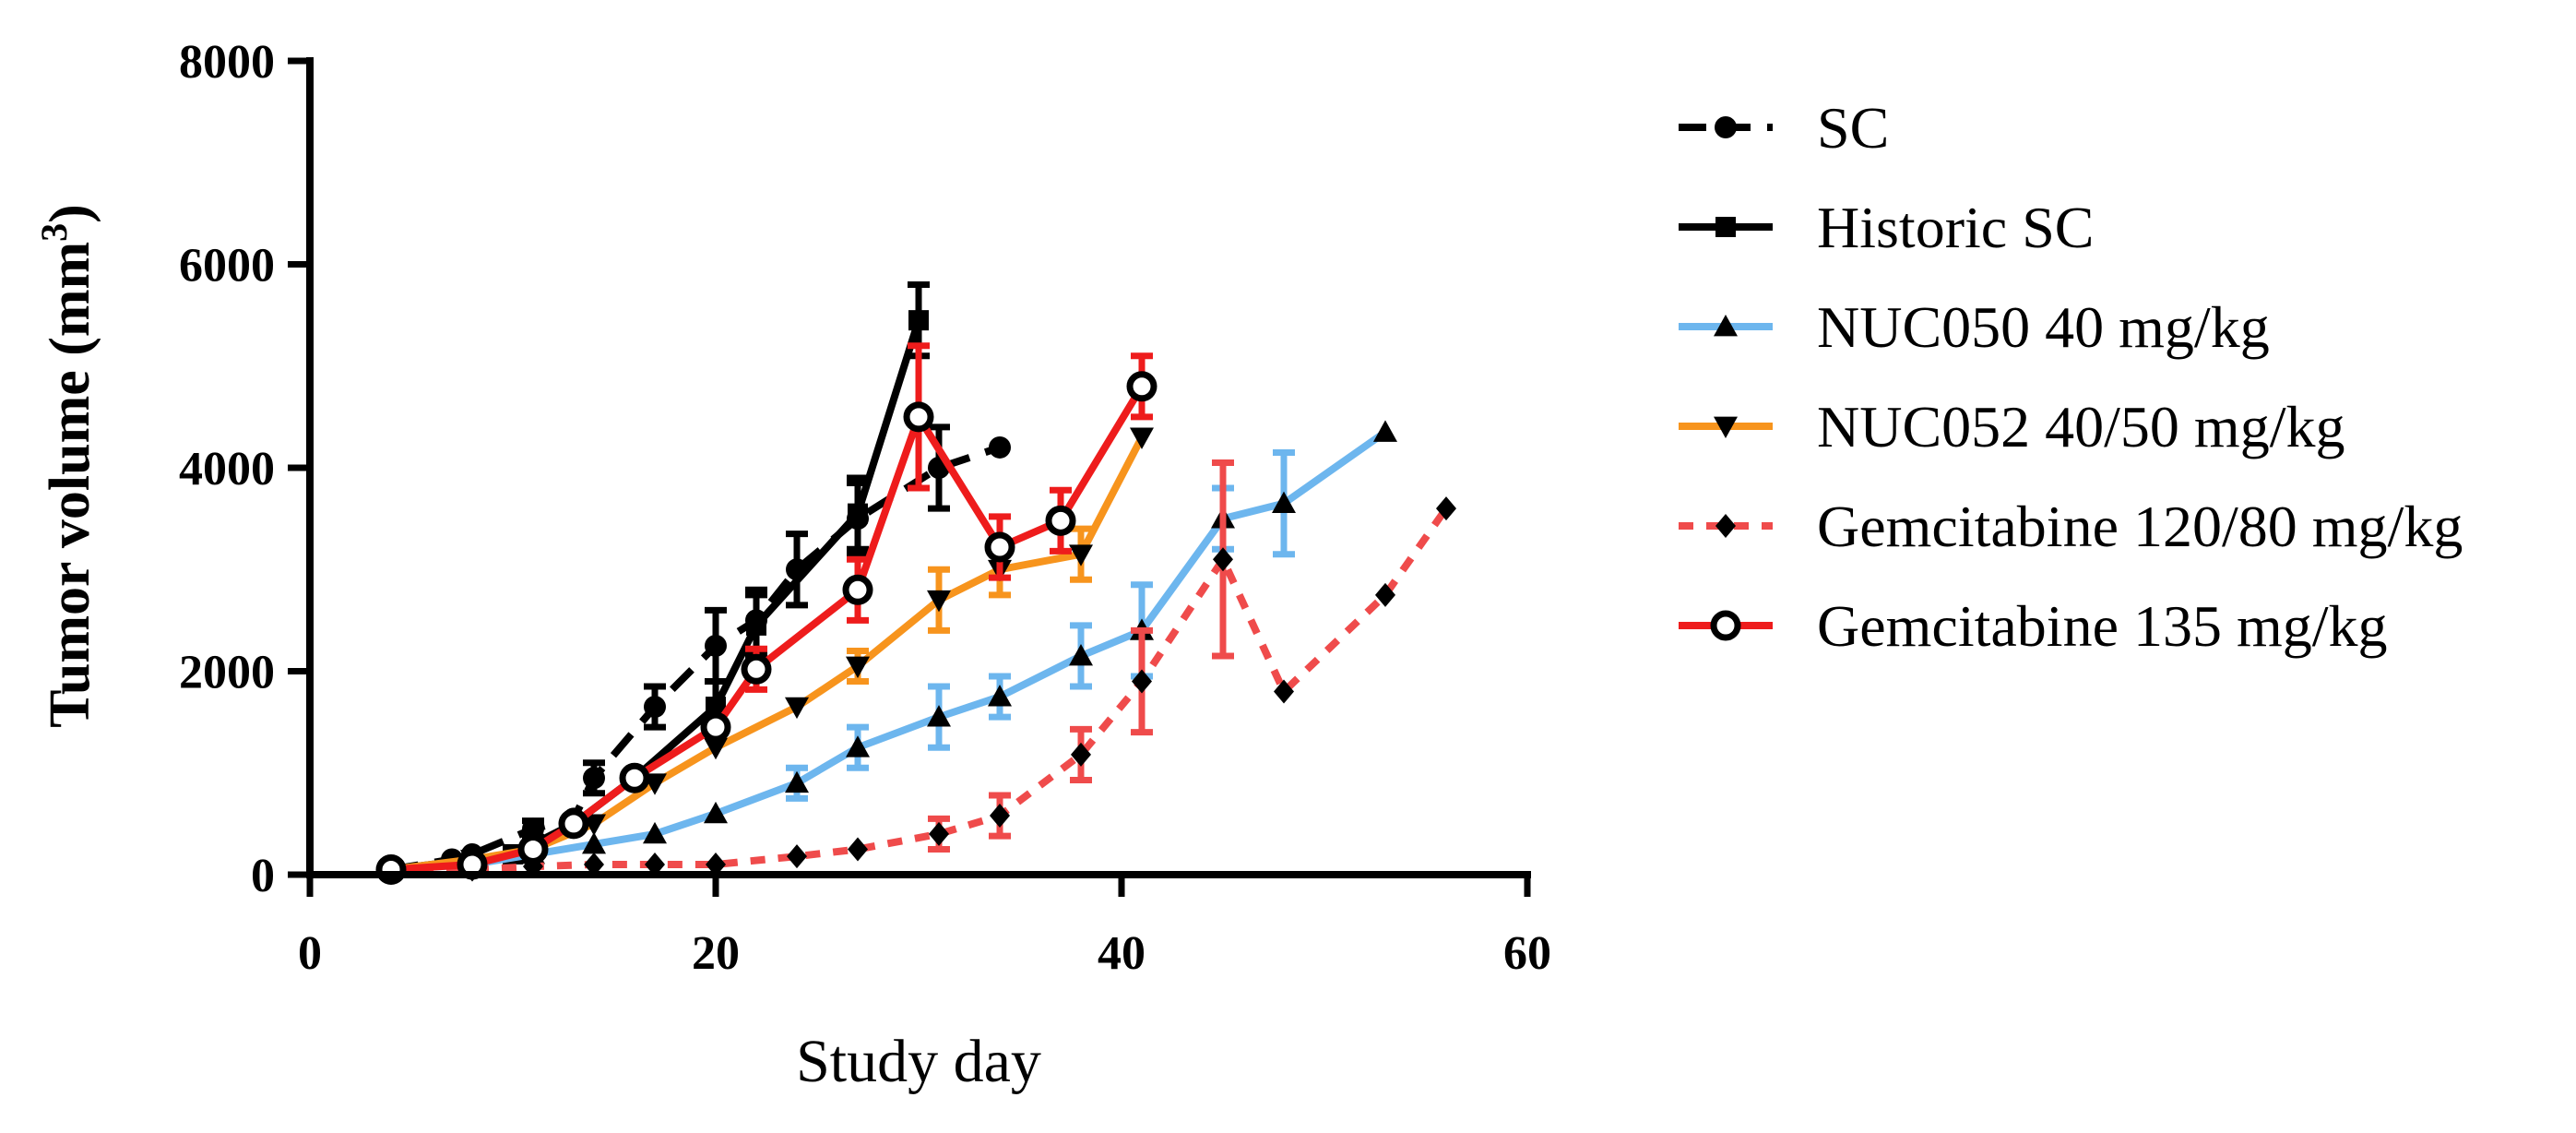  What do you see at coordinates (54, 232) in the screenshot?
I see `y-axis-title-superscript: 3` at bounding box center [54, 232].